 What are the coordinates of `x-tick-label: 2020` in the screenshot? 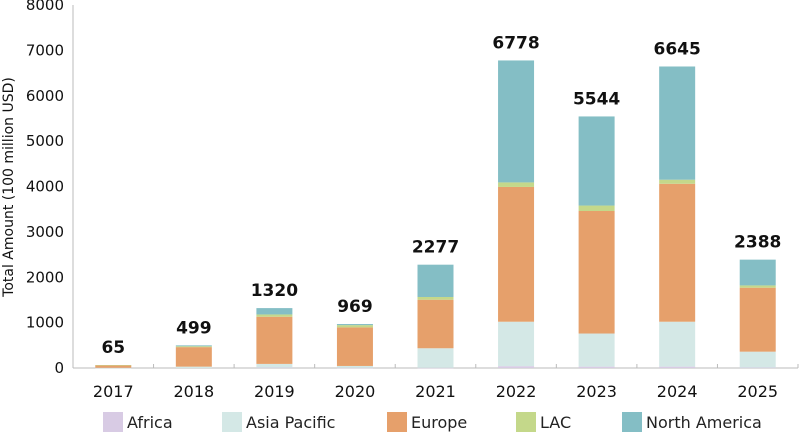 It's located at (355, 391).